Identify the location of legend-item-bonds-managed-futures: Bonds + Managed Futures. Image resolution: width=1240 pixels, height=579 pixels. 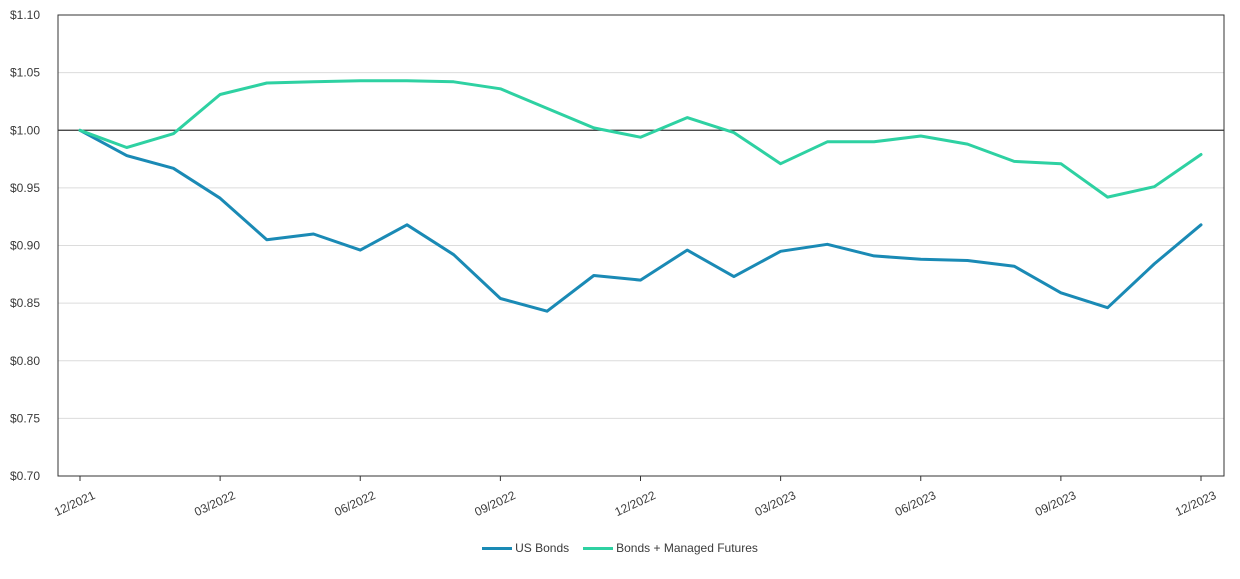
(670, 548).